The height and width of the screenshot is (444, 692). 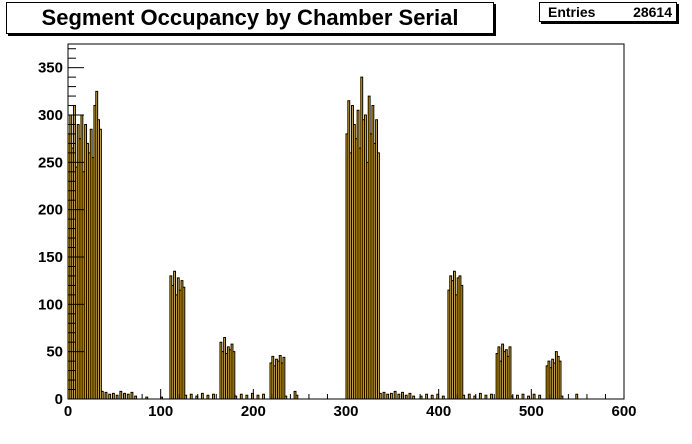 I want to click on x-tick-label: 400, so click(x=438, y=411).